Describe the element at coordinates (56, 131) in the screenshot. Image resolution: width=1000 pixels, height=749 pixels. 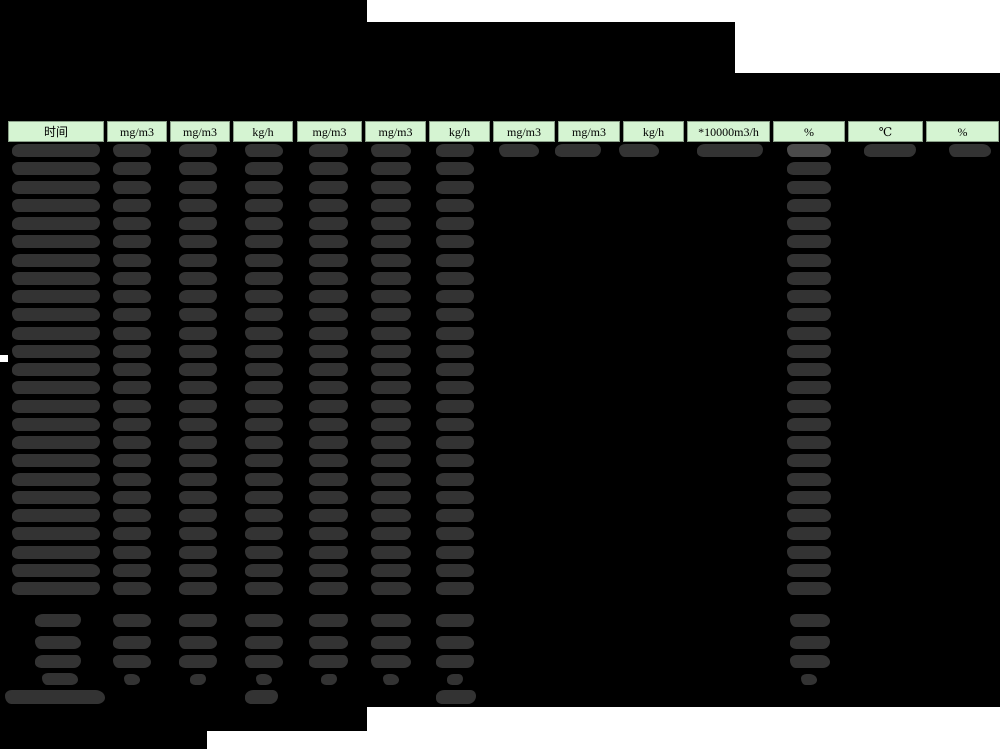
I see `header-cell-0: 时间` at that location.